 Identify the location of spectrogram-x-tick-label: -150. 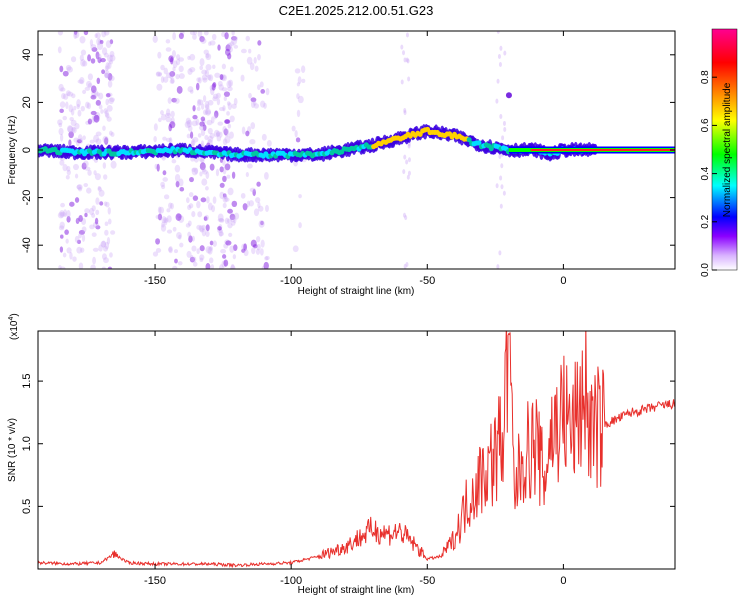
(155, 281).